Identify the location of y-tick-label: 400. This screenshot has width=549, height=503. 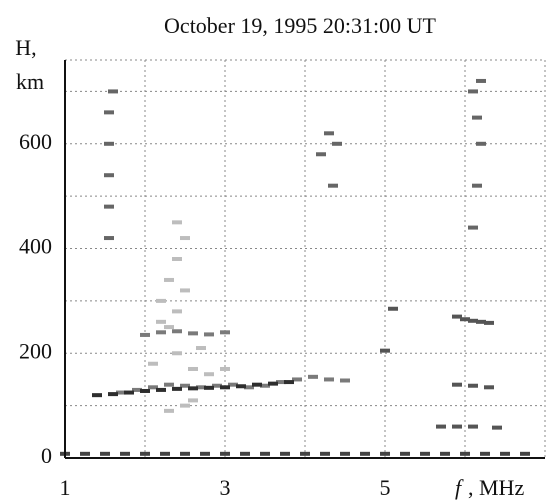
(35, 246).